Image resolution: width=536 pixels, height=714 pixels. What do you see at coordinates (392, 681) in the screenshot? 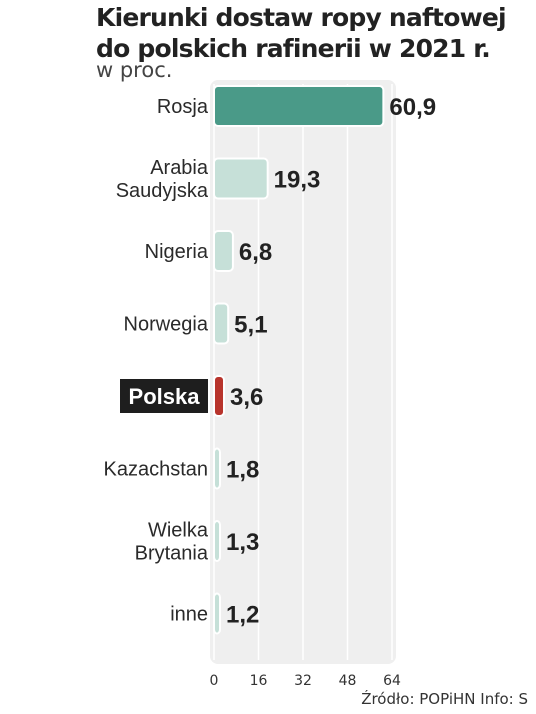
I see `x-tick-label: 64` at bounding box center [392, 681].